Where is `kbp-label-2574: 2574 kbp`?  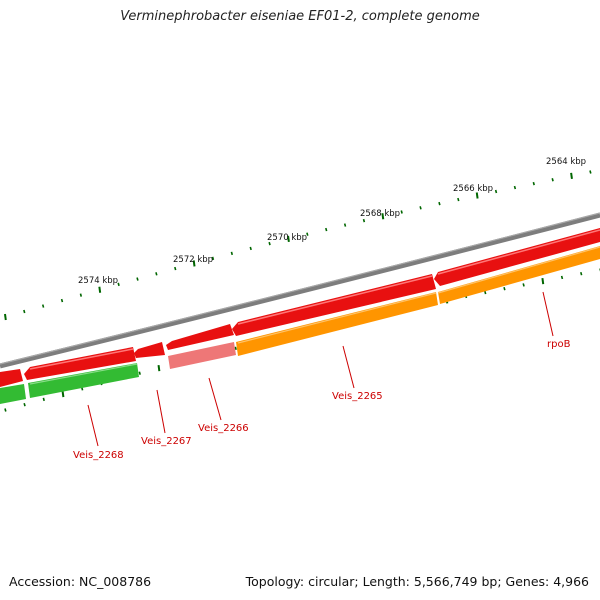
kbp-label-2574: 2574 kbp is located at coordinates (98, 281).